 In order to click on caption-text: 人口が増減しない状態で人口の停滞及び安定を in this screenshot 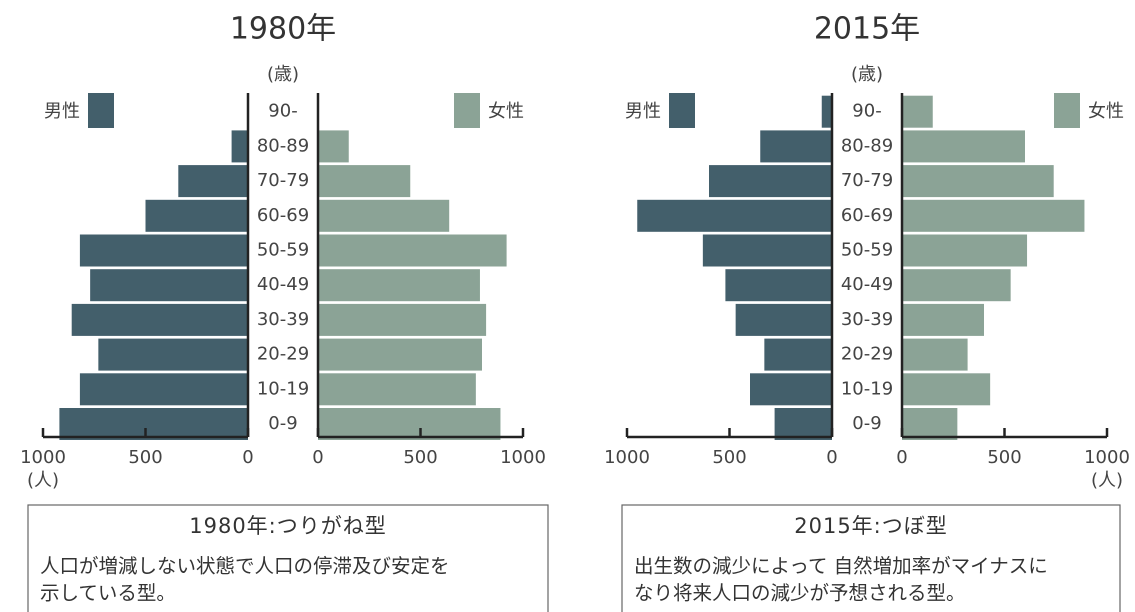, I will do `click(245, 566)`.